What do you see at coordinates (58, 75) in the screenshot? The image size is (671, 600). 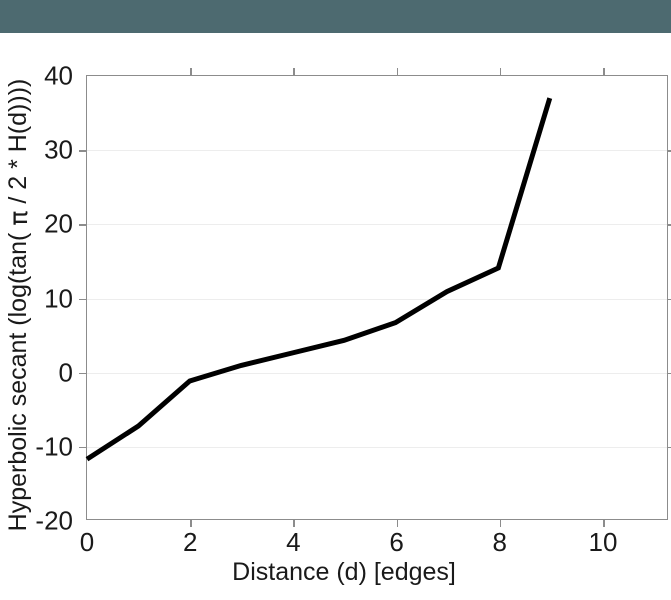 I see `y-tick-label: 40` at bounding box center [58, 75].